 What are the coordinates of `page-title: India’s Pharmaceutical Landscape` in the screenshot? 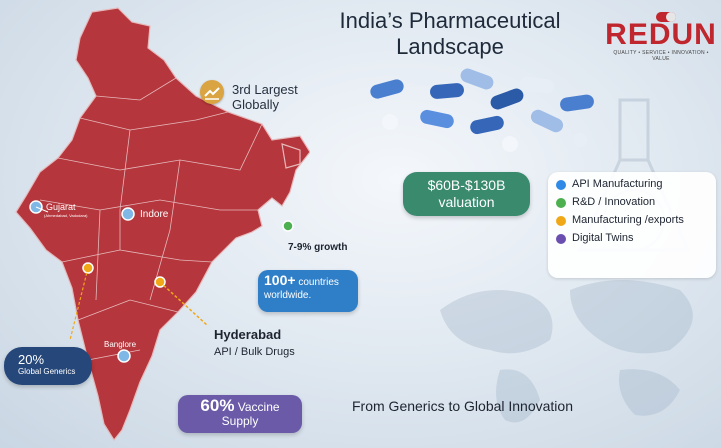 It's located at (450, 34).